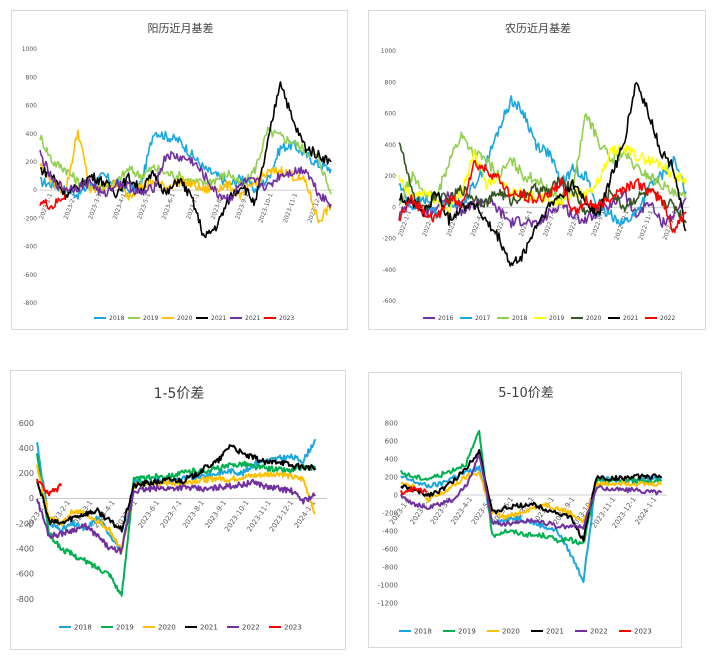  I want to click on y-tick-label: -1000, so click(388, 585).